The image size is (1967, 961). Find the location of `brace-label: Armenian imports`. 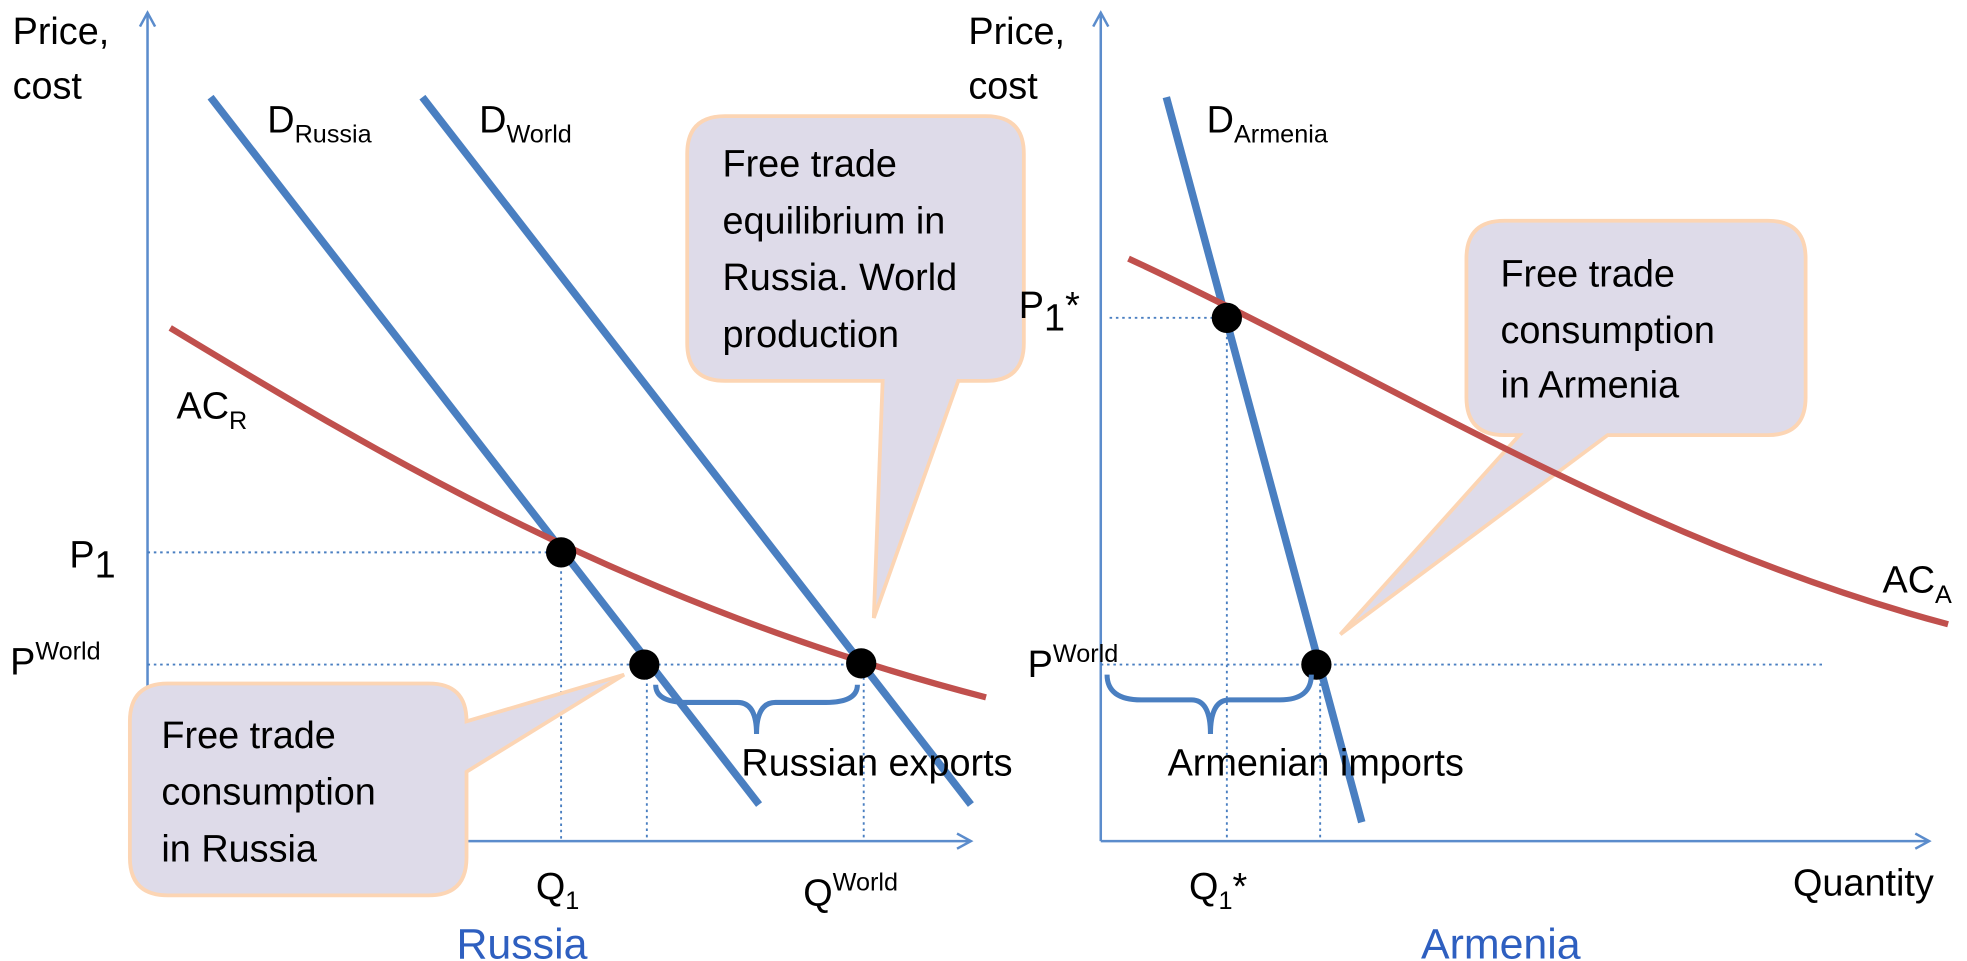

brace-label: Armenian imports is located at coordinates (1316, 764).